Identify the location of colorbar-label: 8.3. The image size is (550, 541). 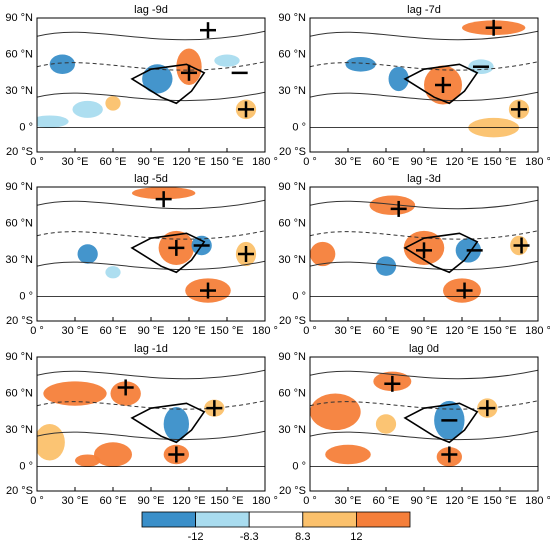
(302, 536).